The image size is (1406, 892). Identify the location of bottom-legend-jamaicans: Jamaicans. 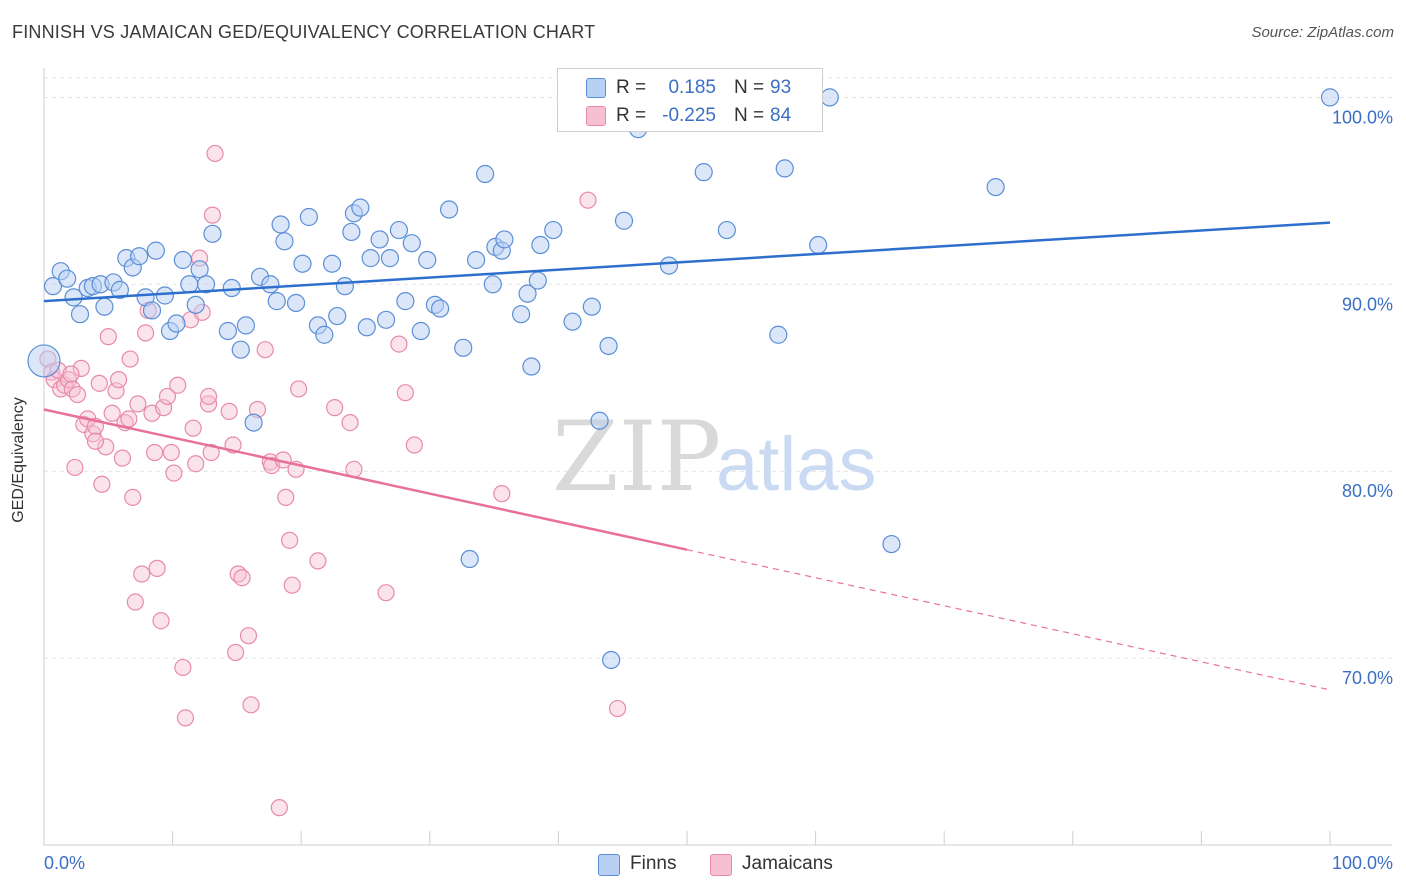
(780, 864).